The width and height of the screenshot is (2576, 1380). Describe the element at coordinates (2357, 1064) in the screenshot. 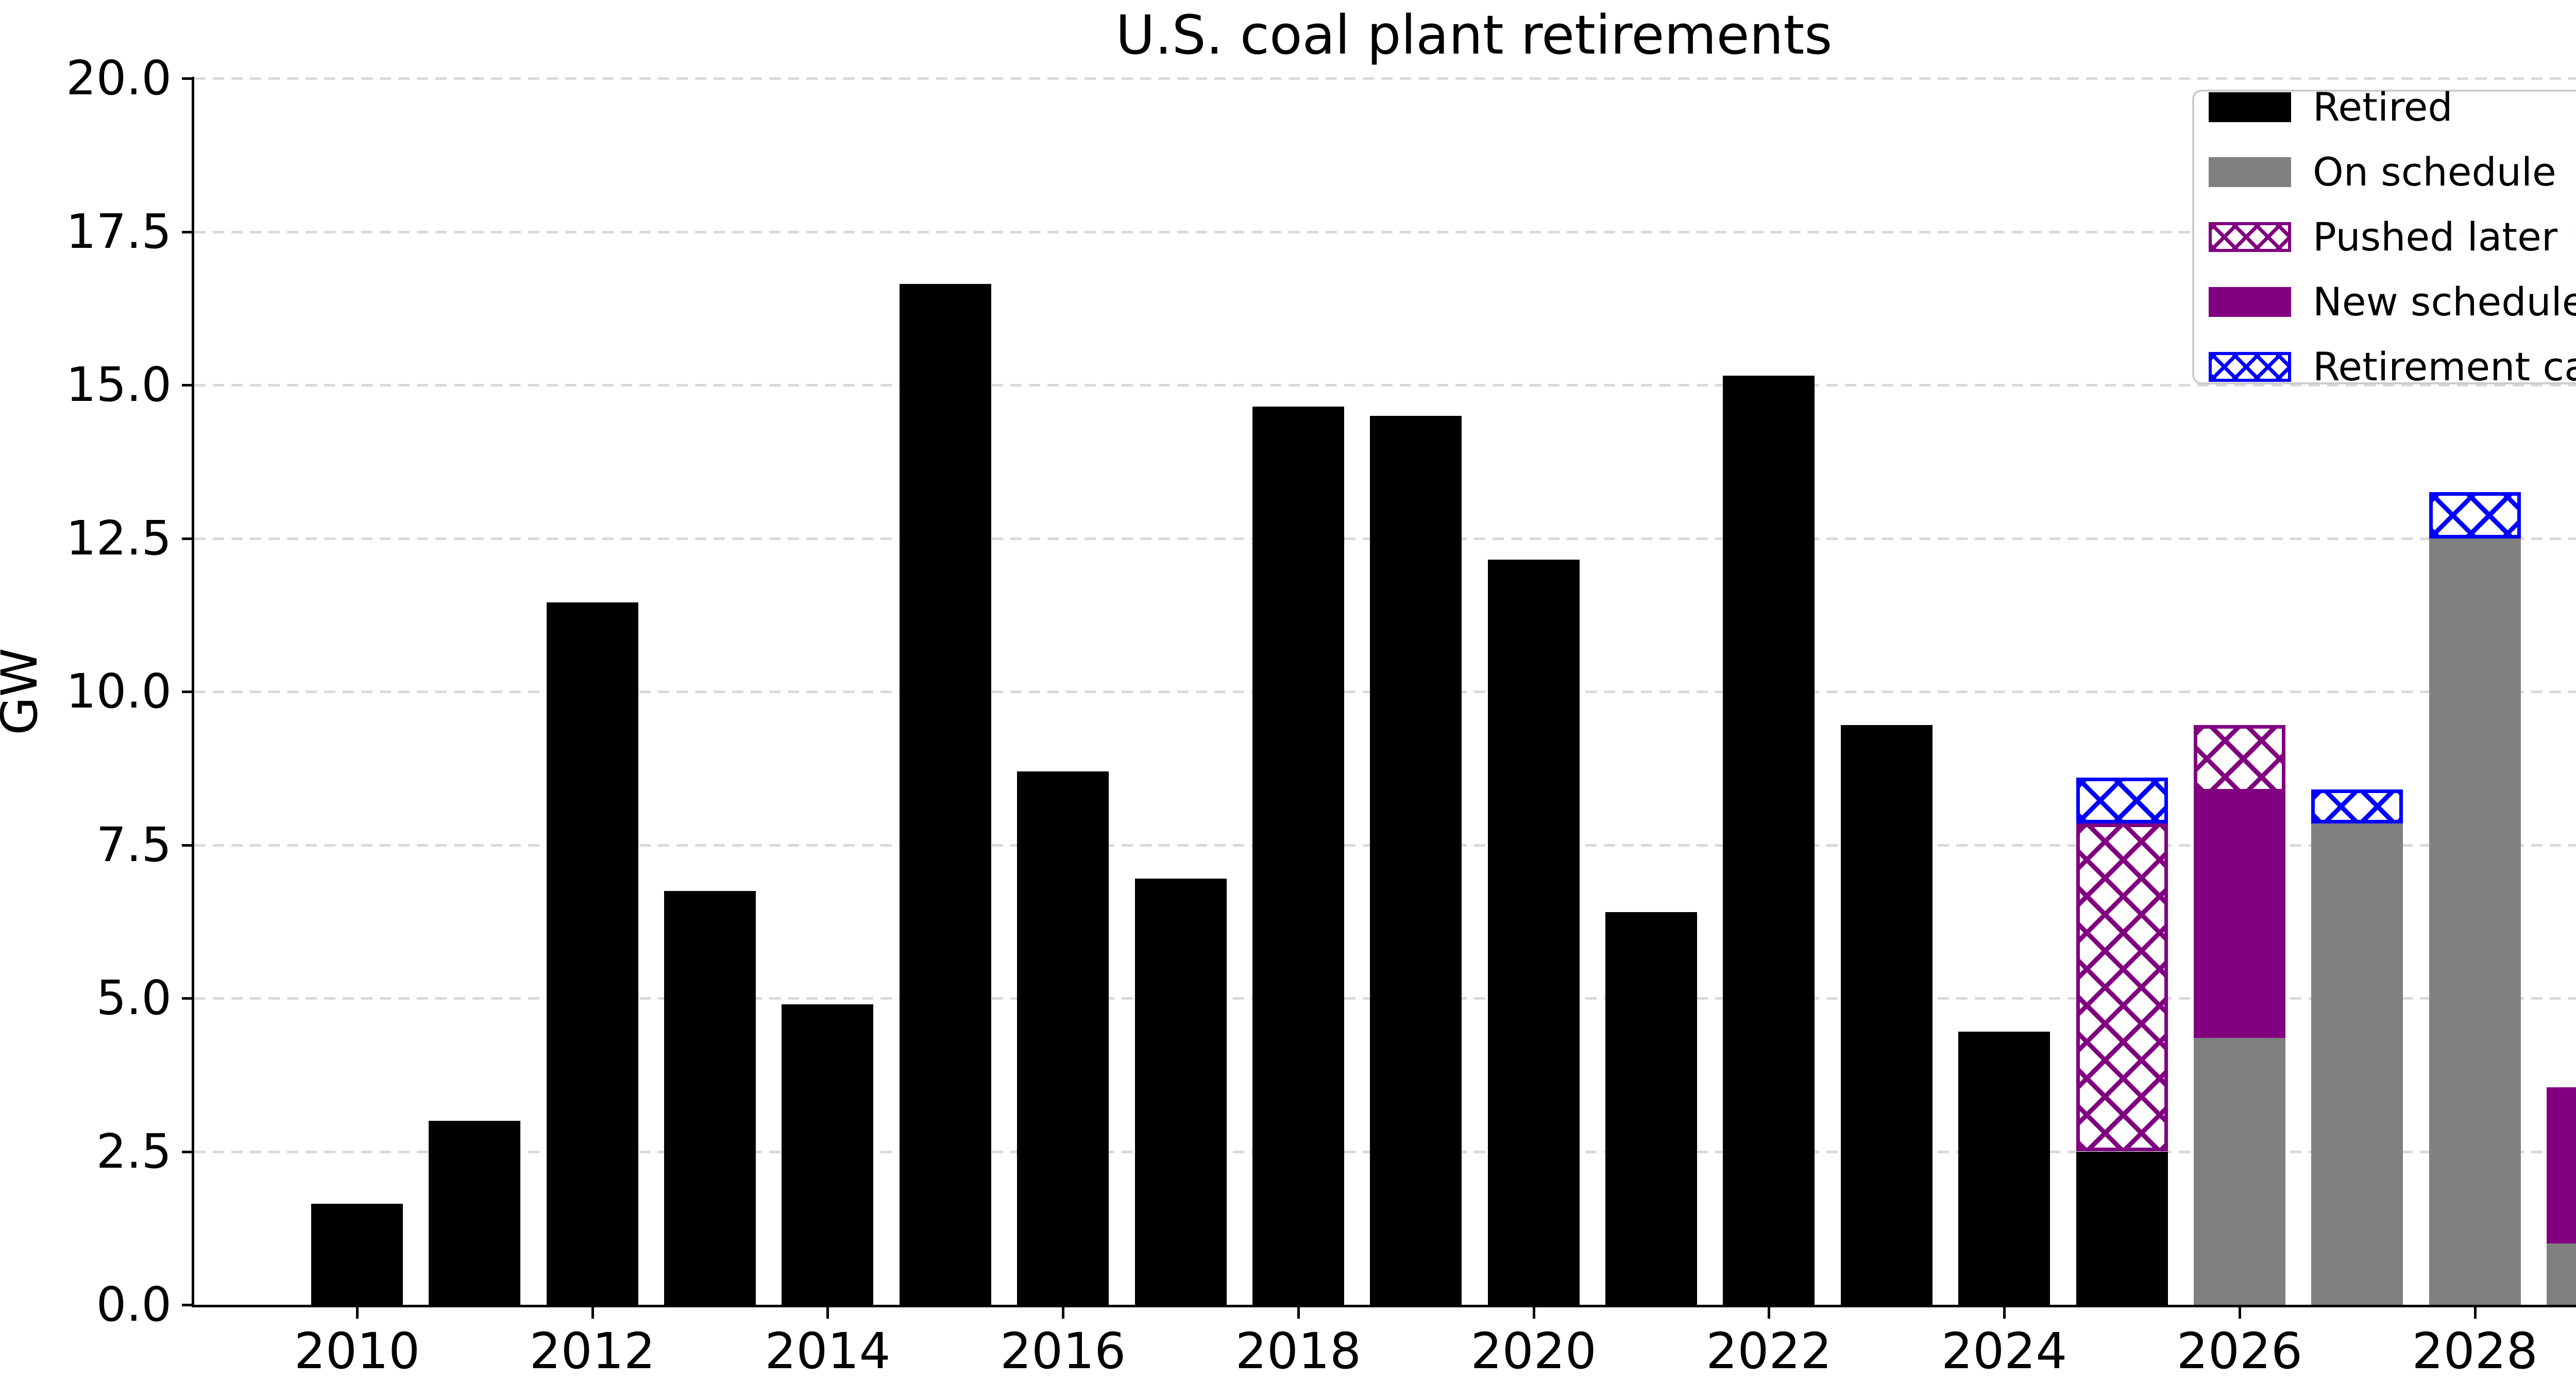

I see `bar-2027-on_schedule` at that location.